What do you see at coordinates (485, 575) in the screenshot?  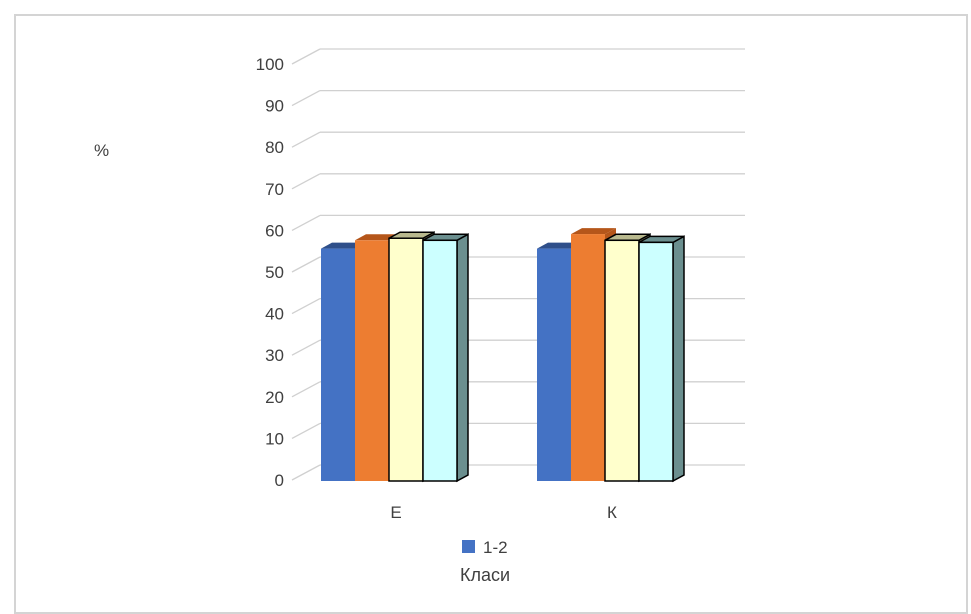 I see `x-axis-label: Класи` at bounding box center [485, 575].